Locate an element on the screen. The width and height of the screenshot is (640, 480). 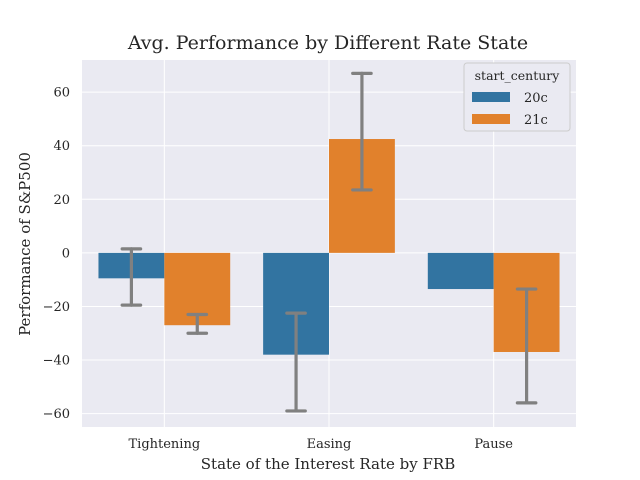
x-tick-labels: Tightening Easing Pause is located at coordinates (320, 444).